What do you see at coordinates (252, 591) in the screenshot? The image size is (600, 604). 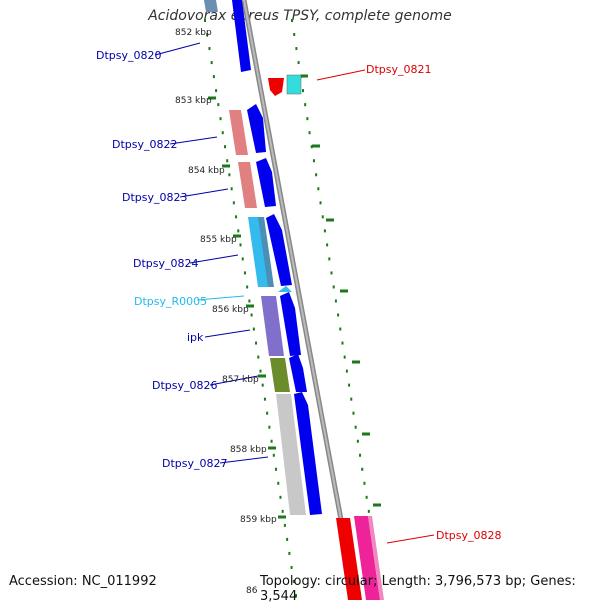 I see `tick-label: 86` at bounding box center [252, 591].